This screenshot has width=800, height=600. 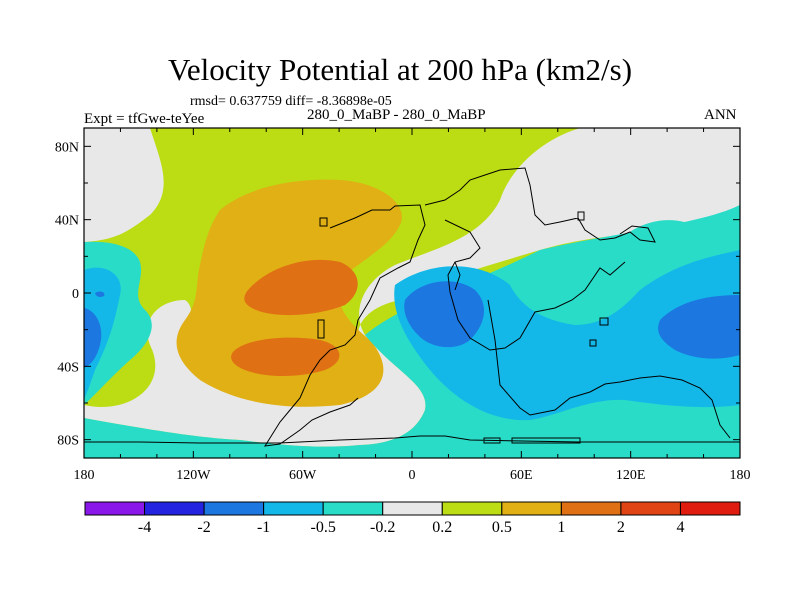 What do you see at coordinates (291, 101) in the screenshot?
I see `stats-text: rmsd= 0.637759 diff= -8.36898e-05` at bounding box center [291, 101].